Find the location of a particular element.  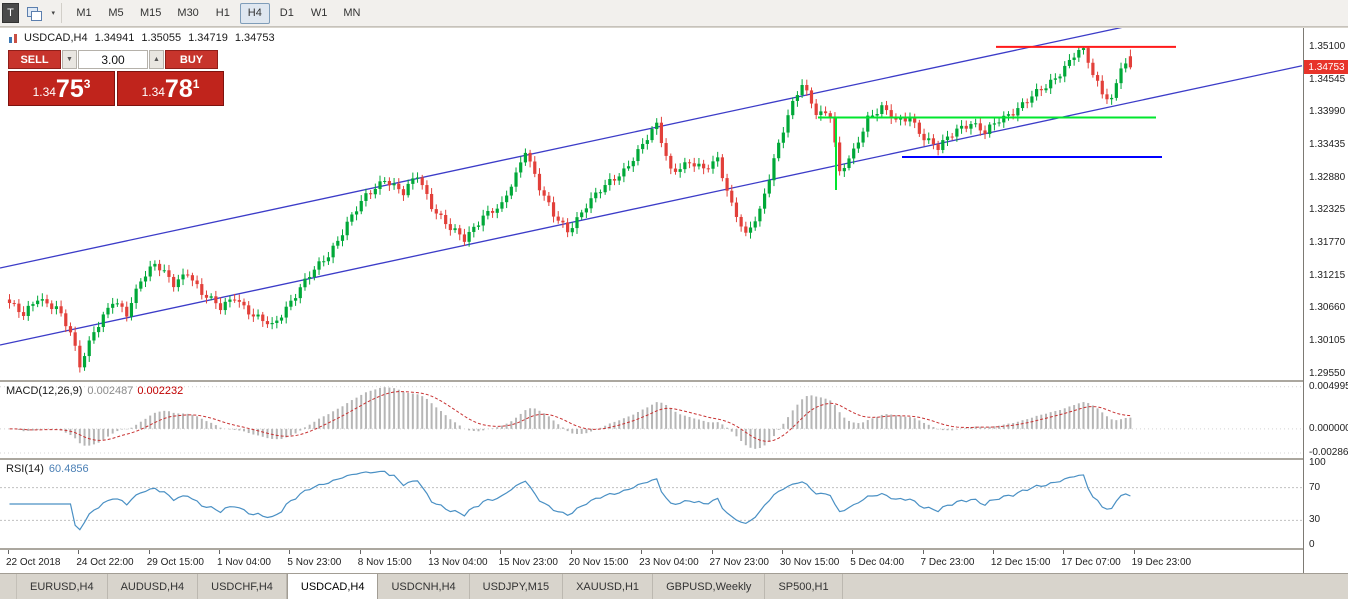

timeframe-button-h1: H1 is located at coordinates (222, 13).